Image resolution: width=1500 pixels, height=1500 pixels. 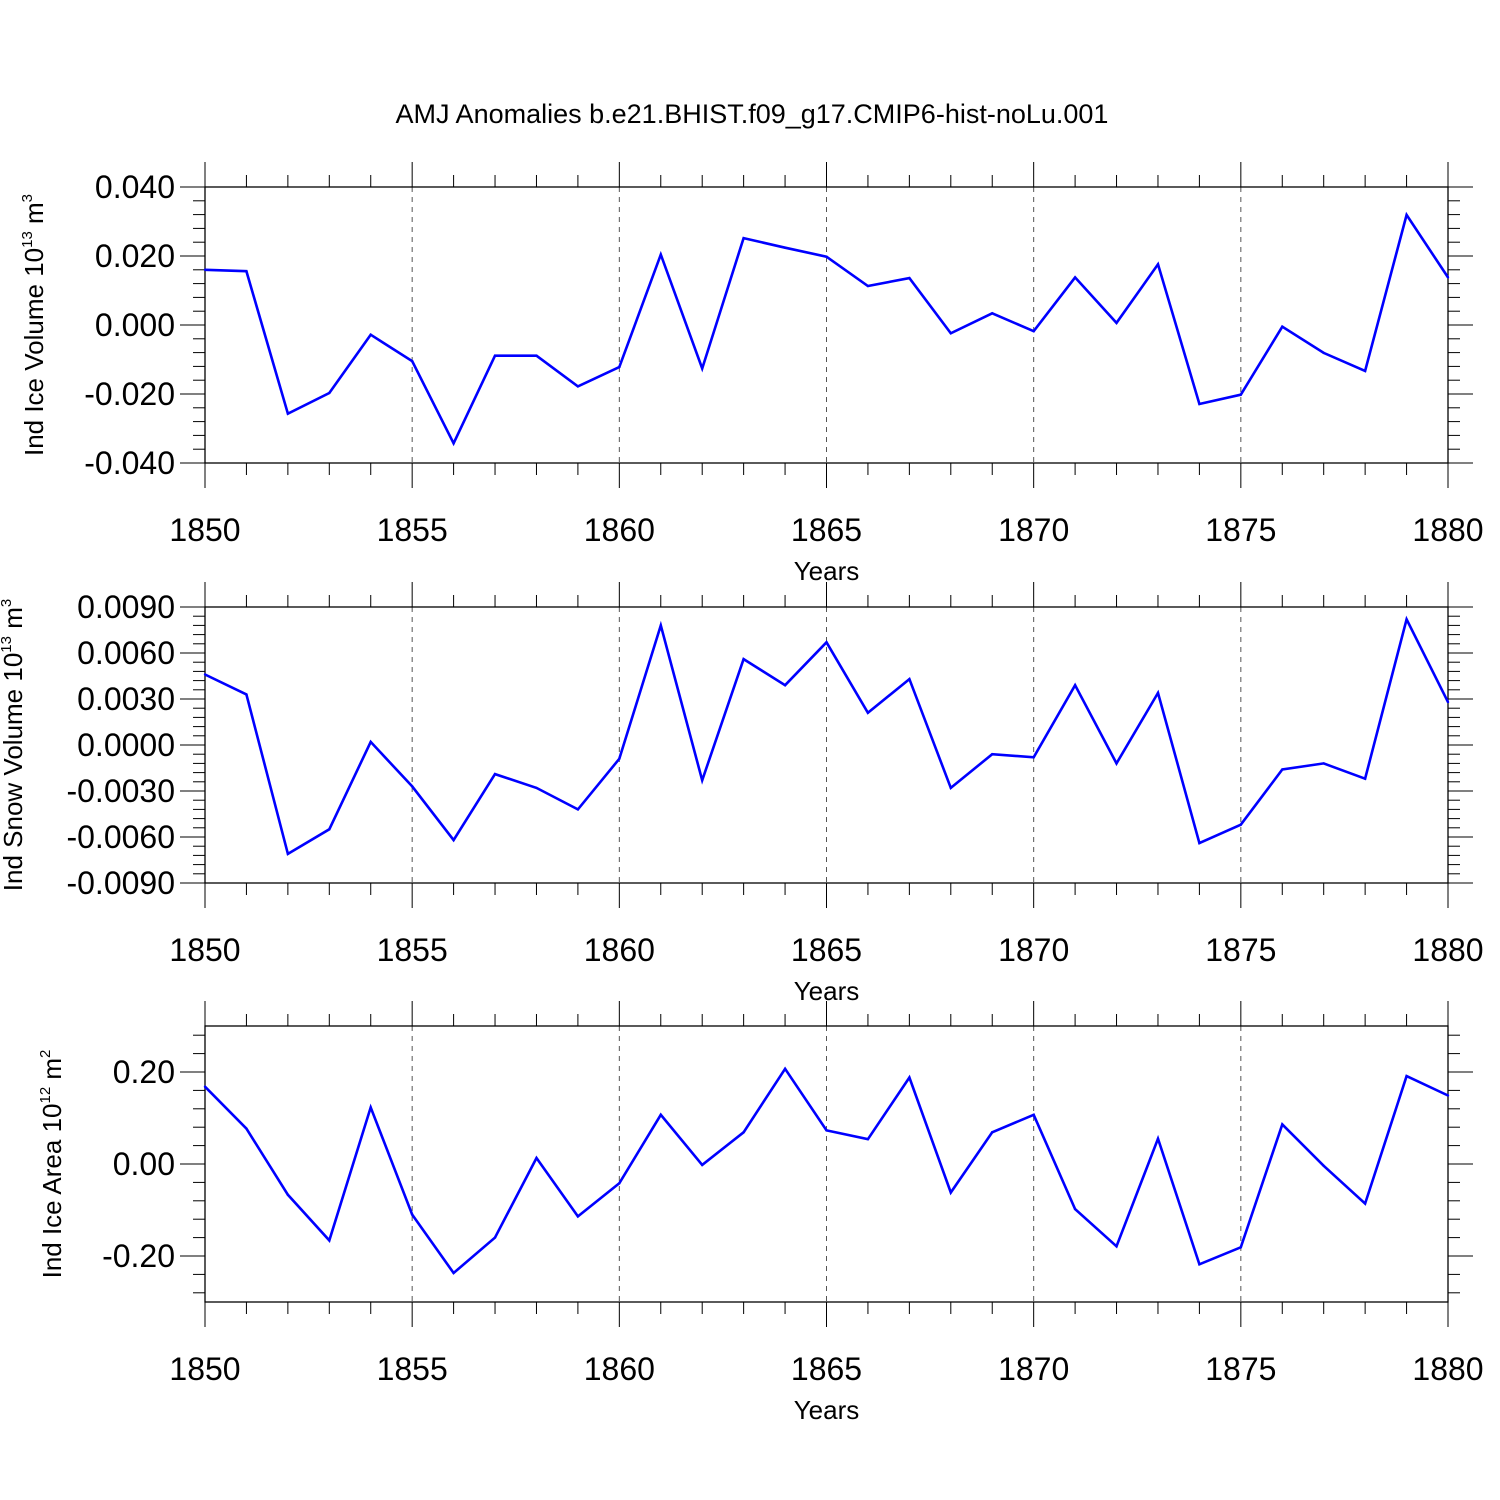 I want to click on y-tick-label: 0.040, so click(x=135, y=187).